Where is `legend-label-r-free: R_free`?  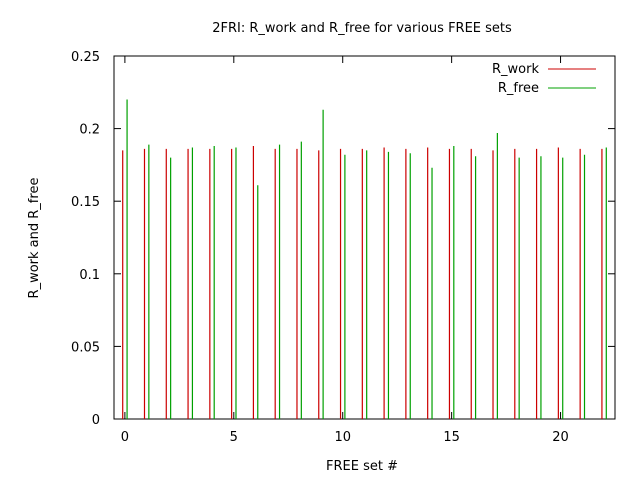
legend-label-r-free: R_free is located at coordinates (518, 88).